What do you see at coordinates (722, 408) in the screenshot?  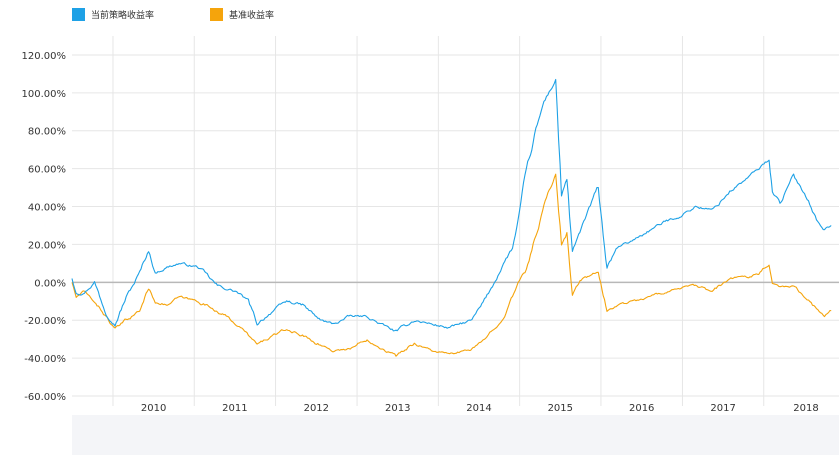 I see `x-tick-label: 2017` at bounding box center [722, 408].